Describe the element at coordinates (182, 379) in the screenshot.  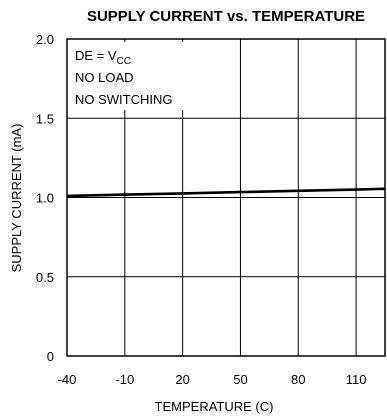
I see `x-tick-label: 20` at that location.